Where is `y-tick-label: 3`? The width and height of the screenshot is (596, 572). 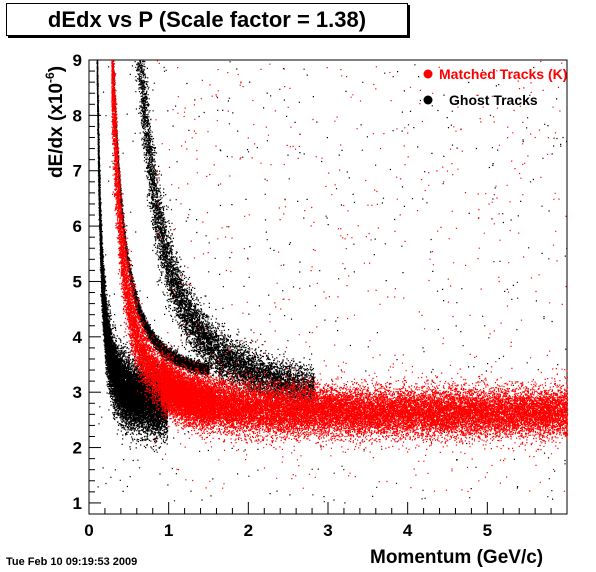 y-tick-label: 3 is located at coordinates (77, 392).